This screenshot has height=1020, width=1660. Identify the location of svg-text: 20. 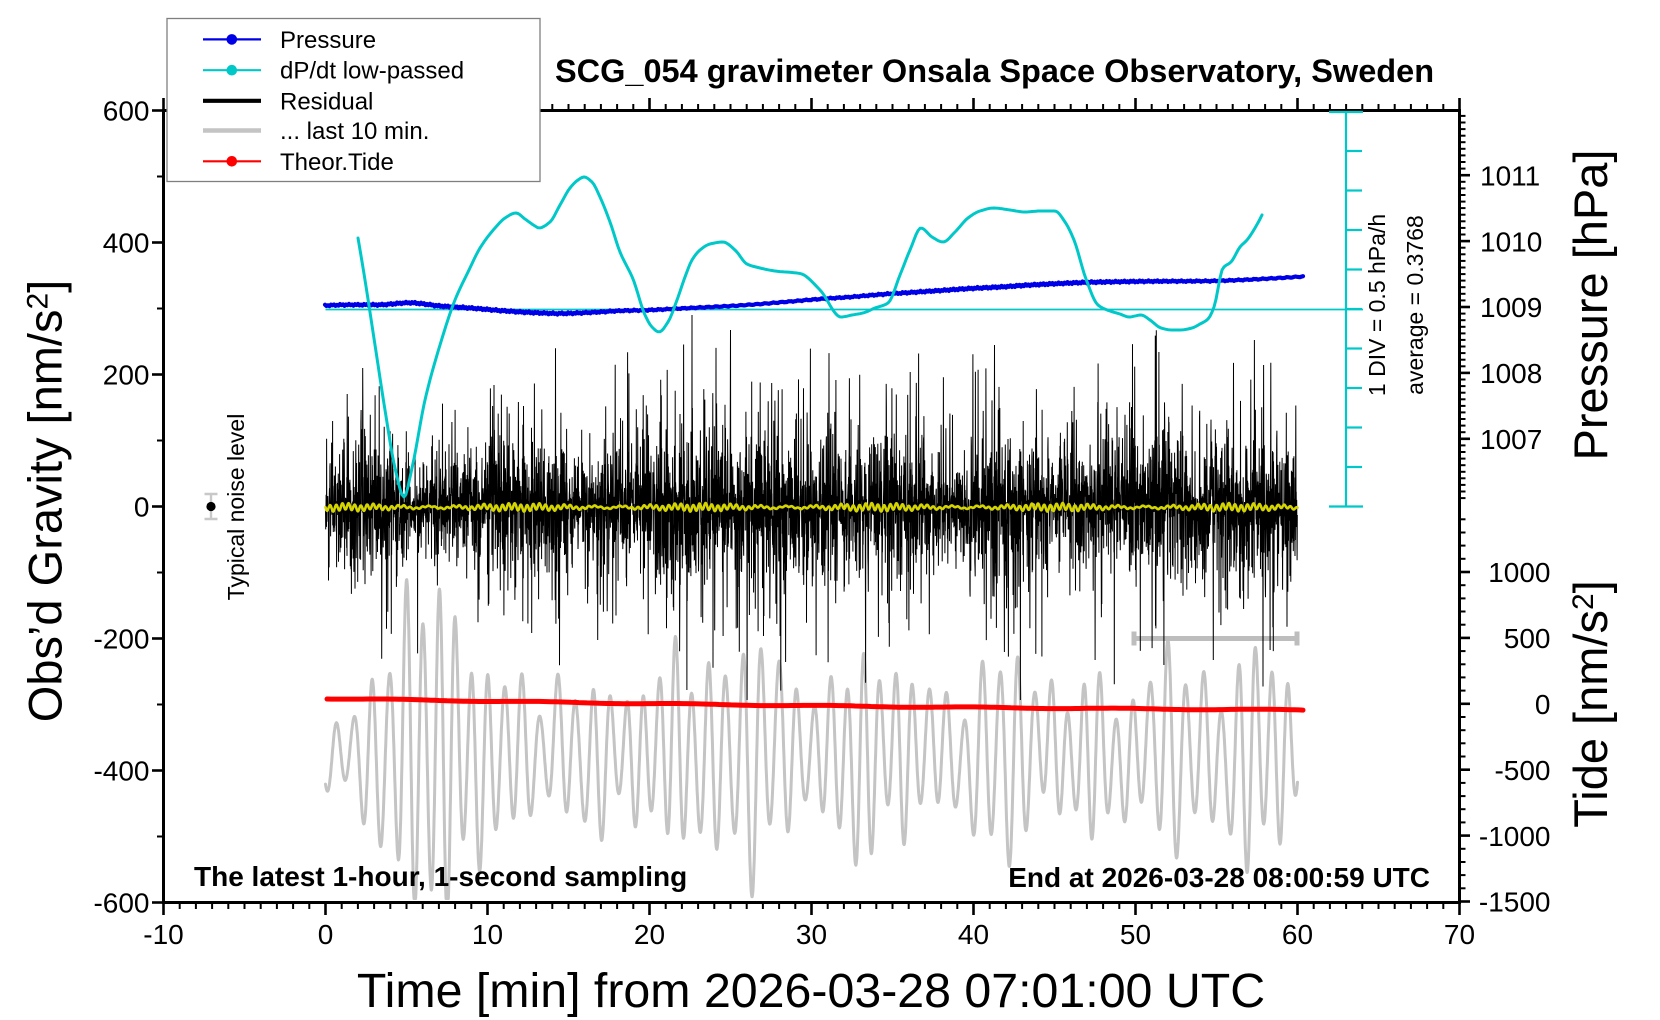
(649, 934).